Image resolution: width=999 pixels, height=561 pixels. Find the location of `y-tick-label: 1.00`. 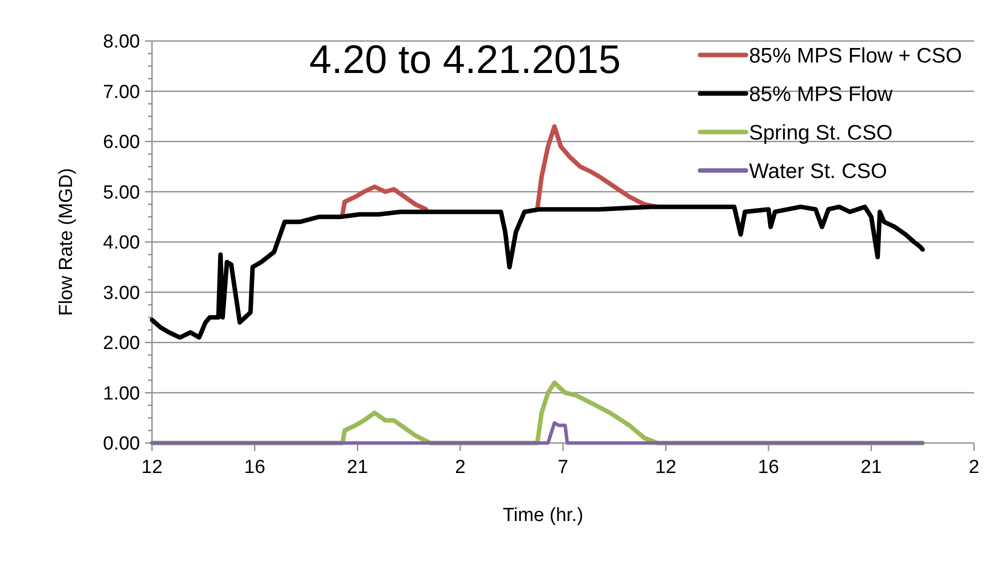

y-tick-label: 1.00 is located at coordinates (121, 393).